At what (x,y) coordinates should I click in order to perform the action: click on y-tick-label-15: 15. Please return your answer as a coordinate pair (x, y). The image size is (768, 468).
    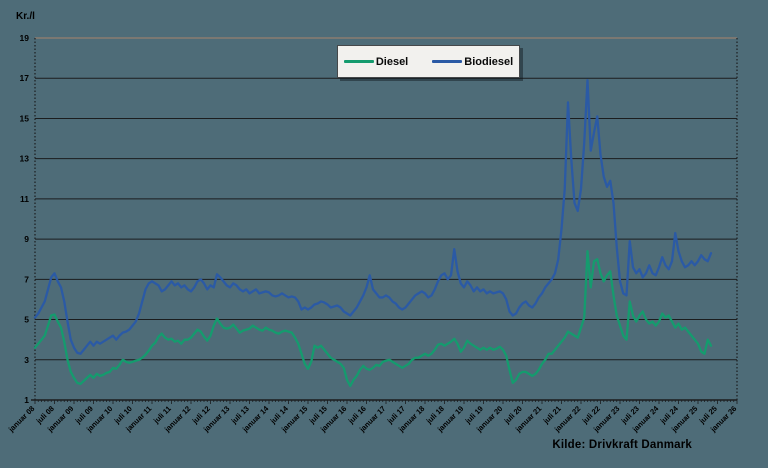
    Looking at the image, I should click on (25, 118).